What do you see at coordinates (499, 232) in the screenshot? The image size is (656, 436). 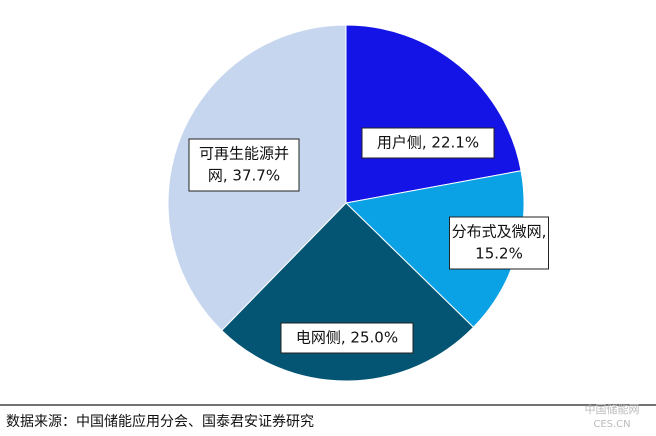 I see `data-label: 分布式及微网,` at bounding box center [499, 232].